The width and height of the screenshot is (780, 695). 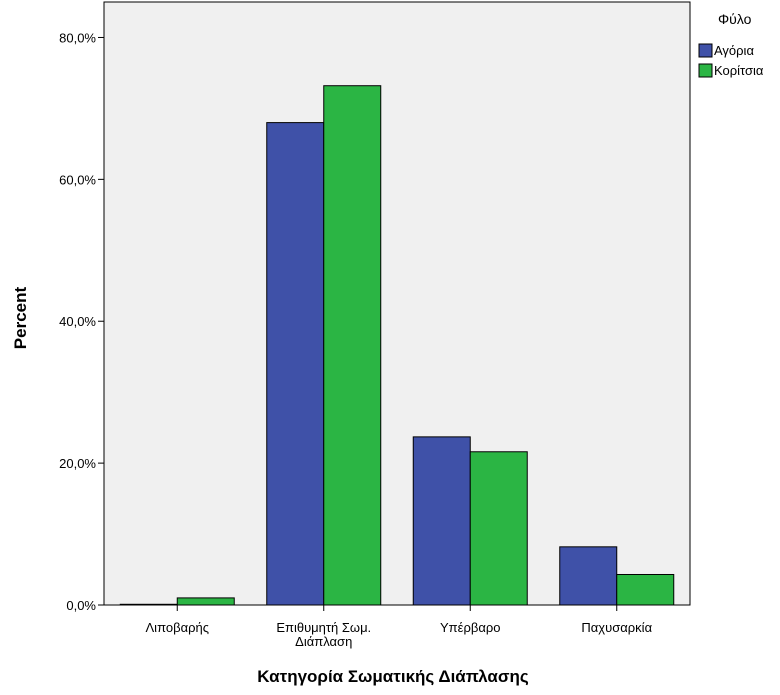 I want to click on y-tick-label: 80,0%, so click(x=77, y=37).